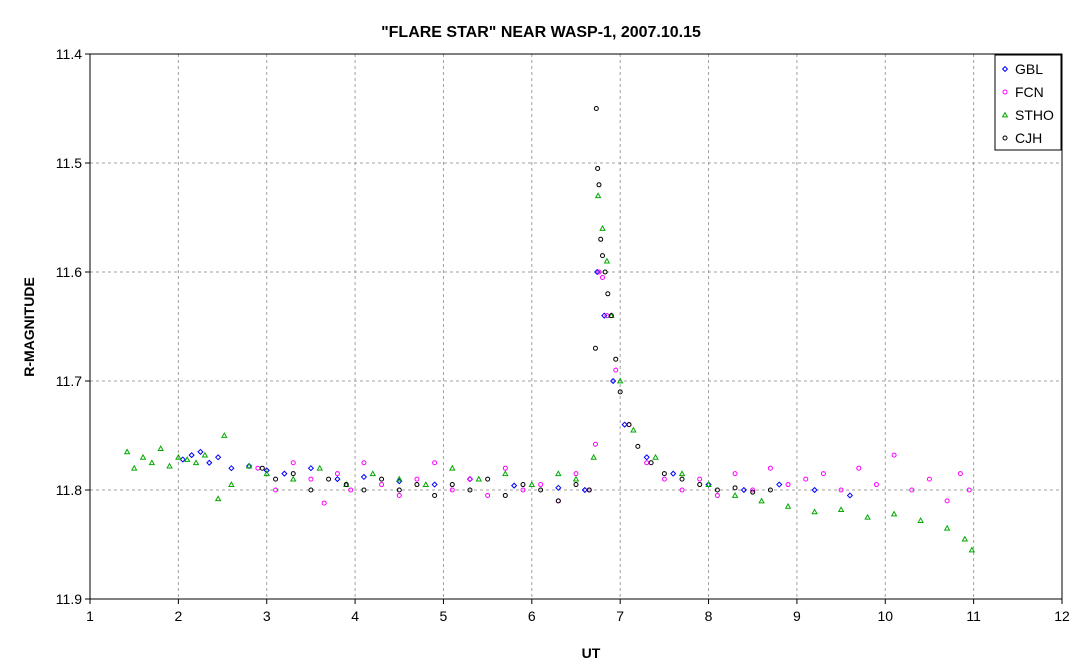 This screenshot has width=1078, height=667. What do you see at coordinates (709, 616) in the screenshot?
I see `x-tick-label: 8` at bounding box center [709, 616].